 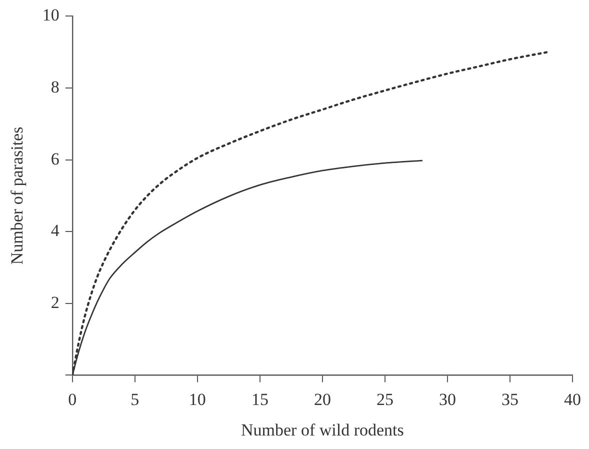 I want to click on y-tick-label: 2, so click(x=55, y=302).